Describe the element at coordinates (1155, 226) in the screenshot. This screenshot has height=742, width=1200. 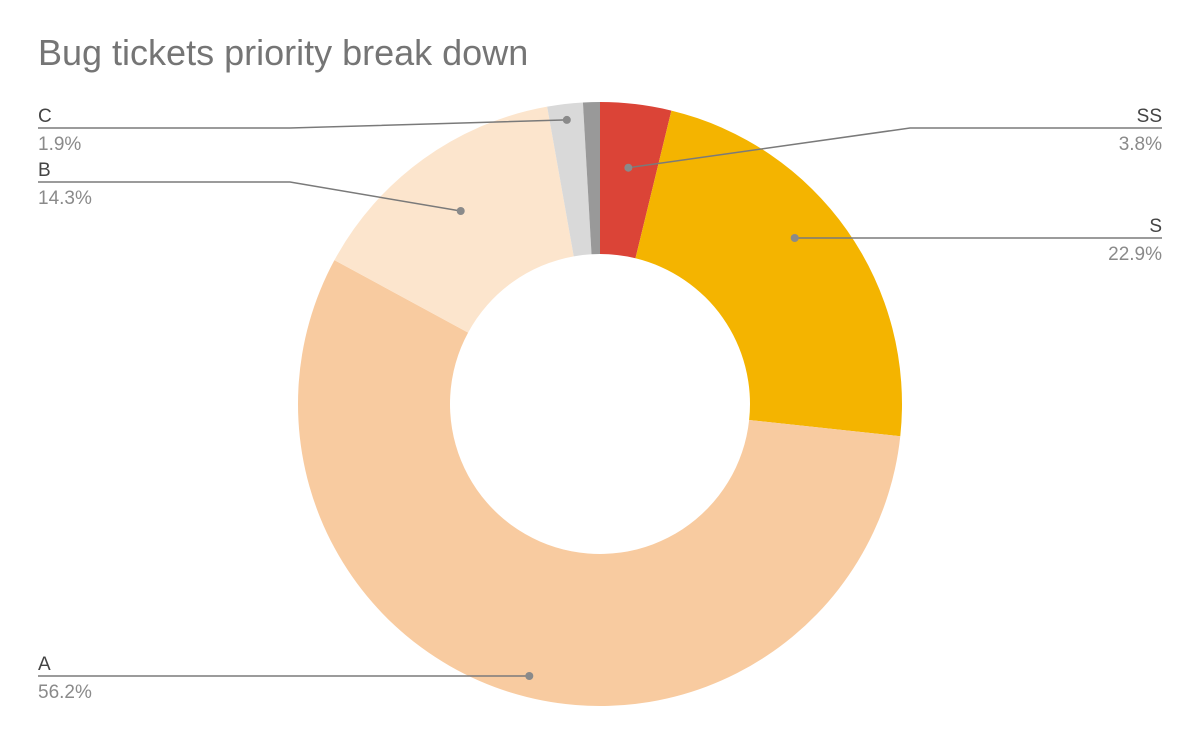
I see `slice-label: S` at that location.